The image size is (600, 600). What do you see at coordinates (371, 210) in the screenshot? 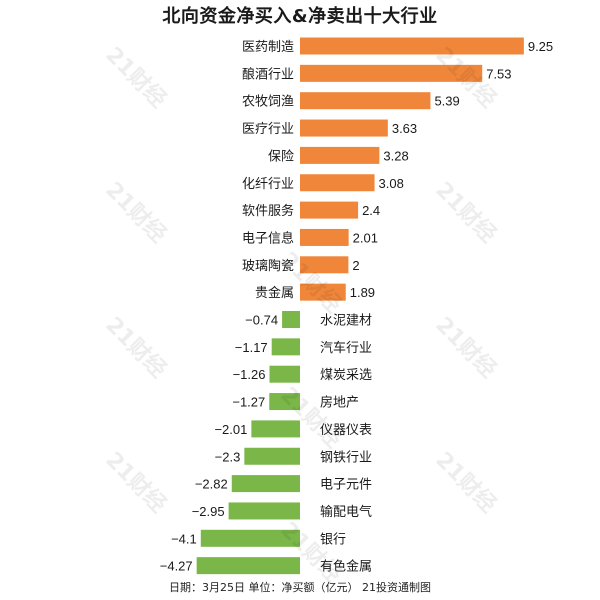
I see `value-label: 2.4` at bounding box center [371, 210].